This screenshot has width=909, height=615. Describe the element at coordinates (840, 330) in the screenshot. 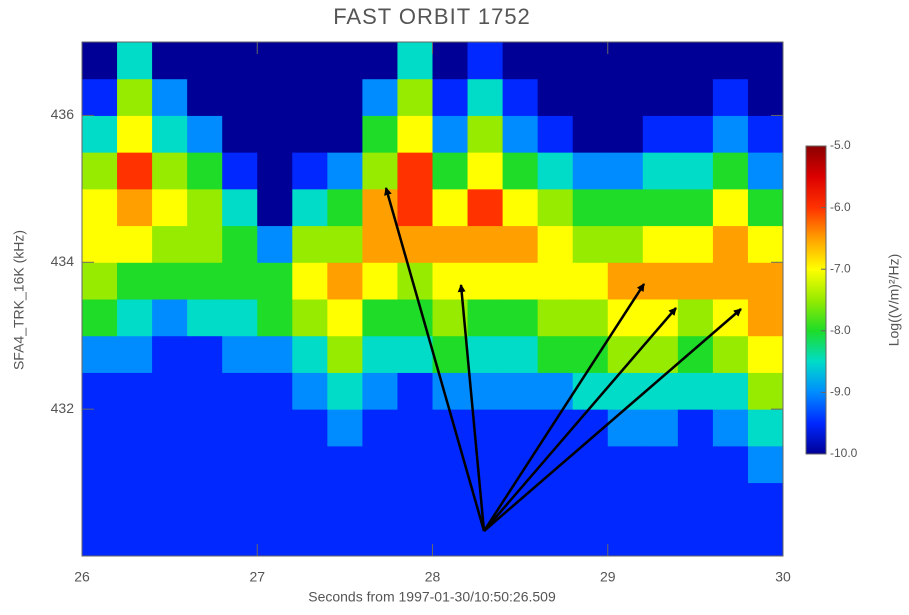

I see `colorbar-tick-label: -8.0` at that location.